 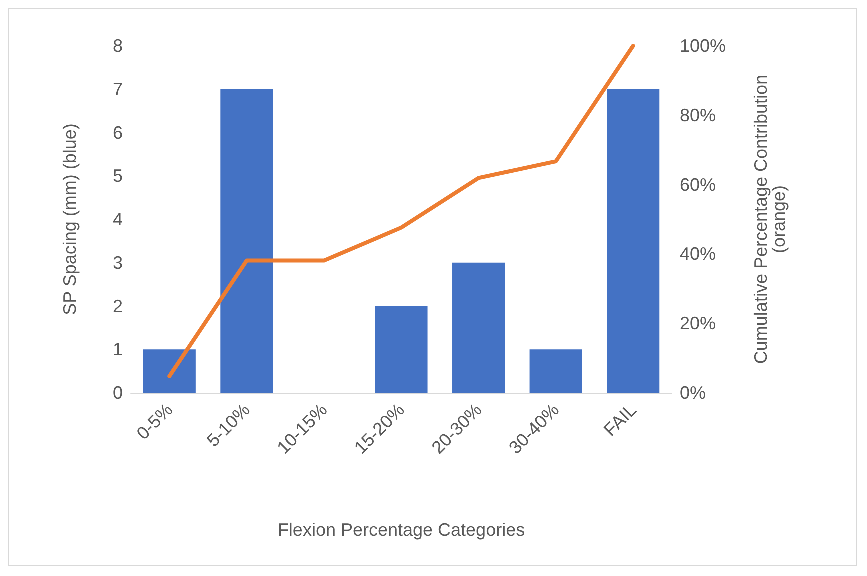 What do you see at coordinates (698, 324) in the screenshot?
I see `y2-tick-label: 20%` at bounding box center [698, 324].